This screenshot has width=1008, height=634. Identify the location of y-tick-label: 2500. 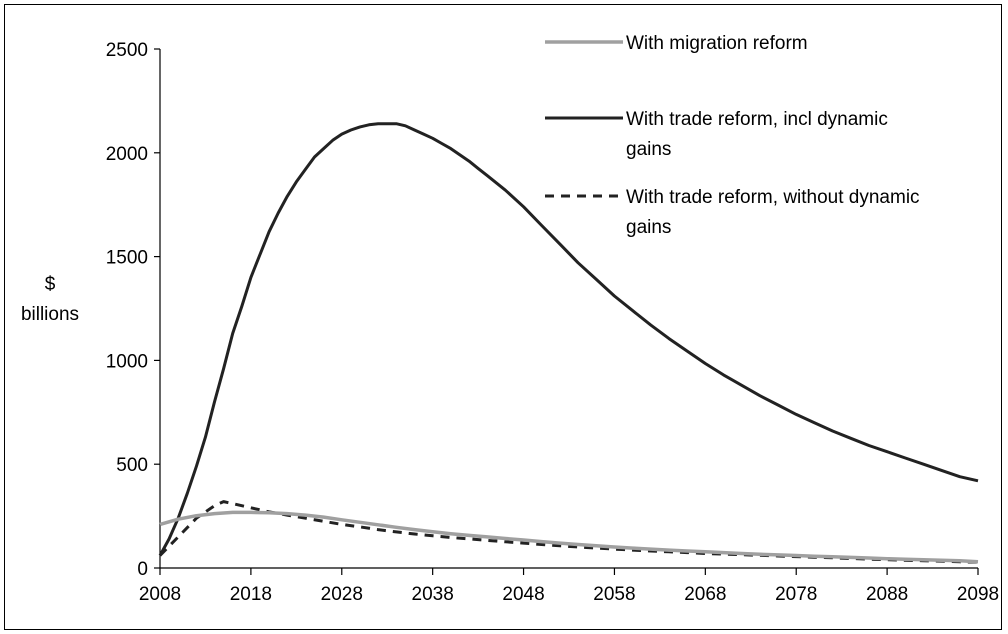
(127, 50).